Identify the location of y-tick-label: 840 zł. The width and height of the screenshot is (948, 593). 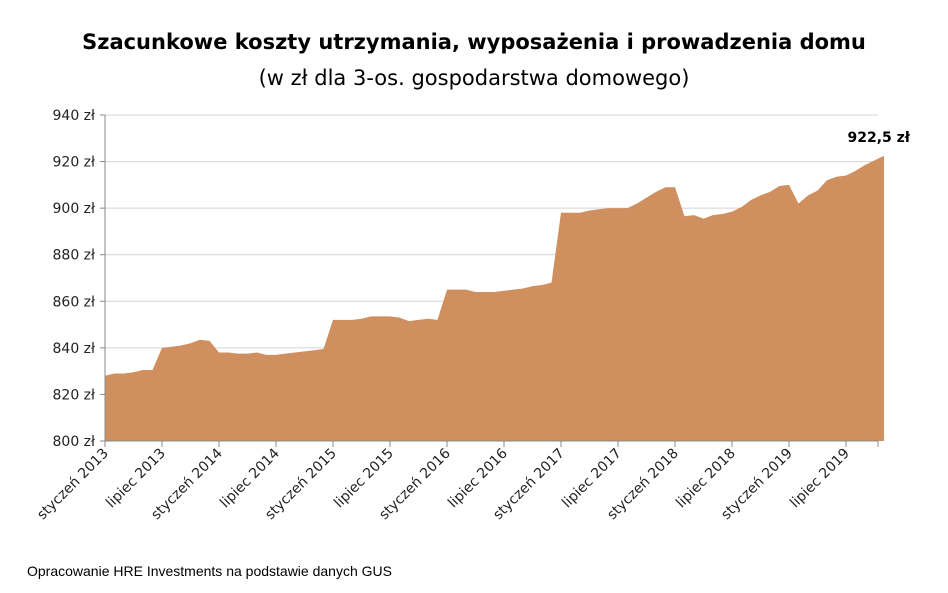
(74, 349).